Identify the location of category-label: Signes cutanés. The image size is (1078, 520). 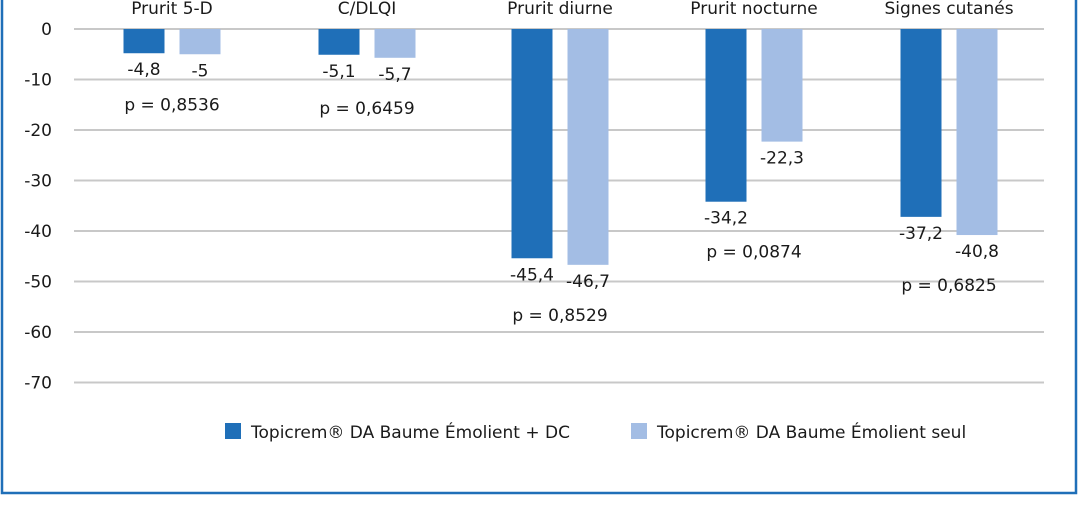
(948, 9).